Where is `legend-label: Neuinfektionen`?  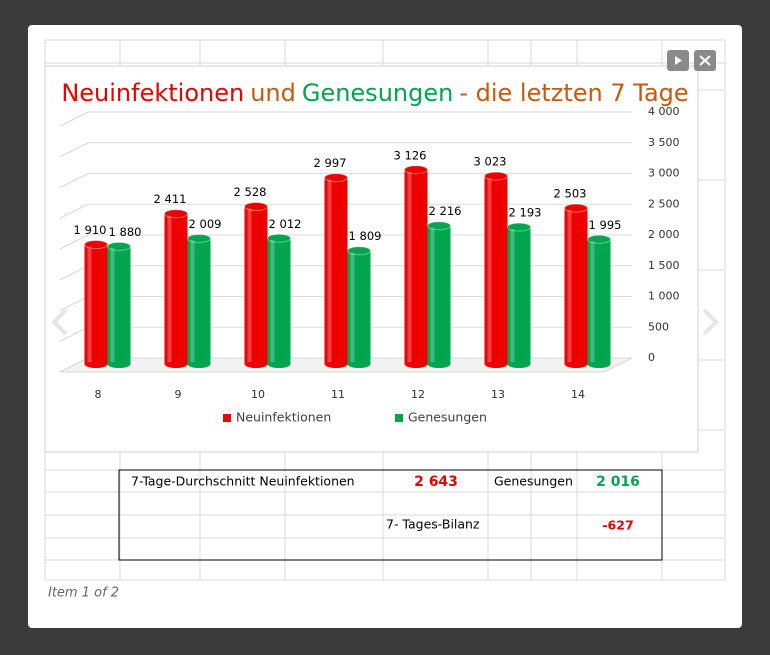 legend-label: Neuinfektionen is located at coordinates (283, 417).